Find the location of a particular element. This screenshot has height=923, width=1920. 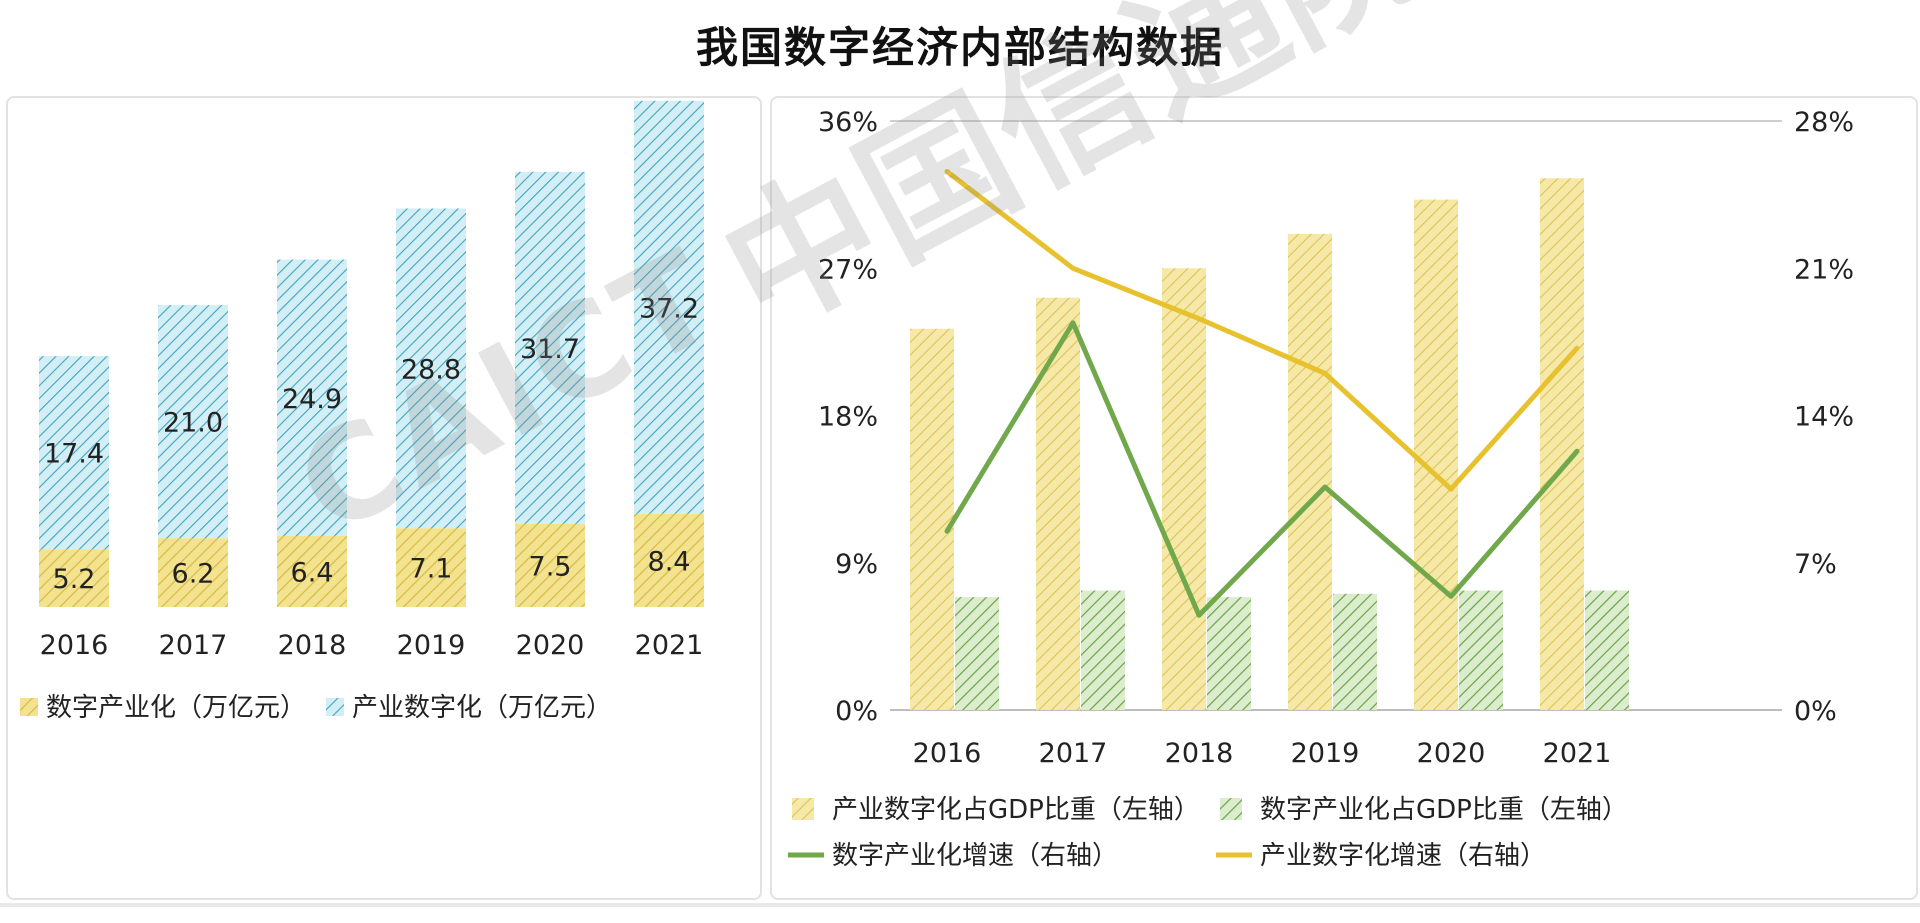

data-label-digital-industrialization-2016: 5.2 is located at coordinates (74, 579).